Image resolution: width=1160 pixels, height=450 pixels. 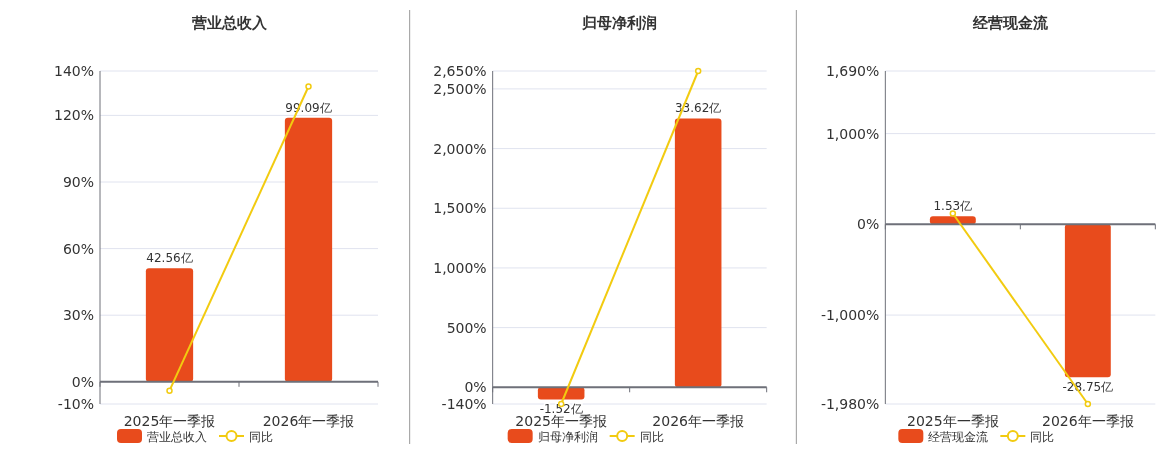 I want to click on y-tick-label: 1,500%, so click(x=460, y=208).